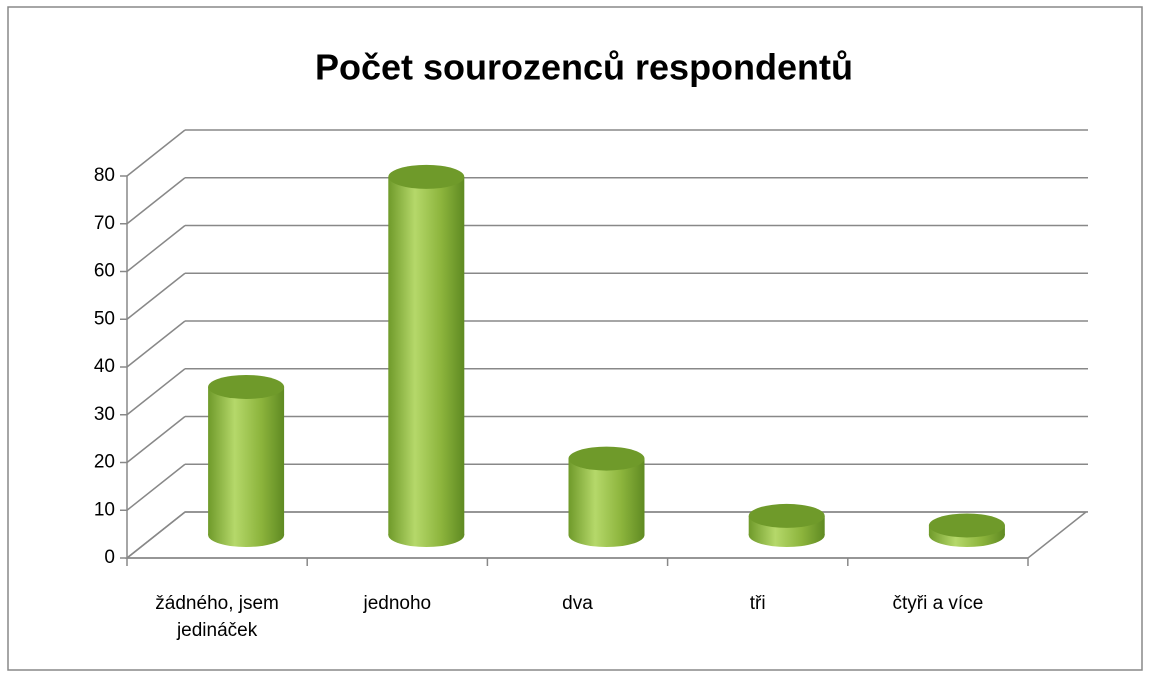  What do you see at coordinates (104, 366) in the screenshot?
I see `y-tick-label: 40` at bounding box center [104, 366].